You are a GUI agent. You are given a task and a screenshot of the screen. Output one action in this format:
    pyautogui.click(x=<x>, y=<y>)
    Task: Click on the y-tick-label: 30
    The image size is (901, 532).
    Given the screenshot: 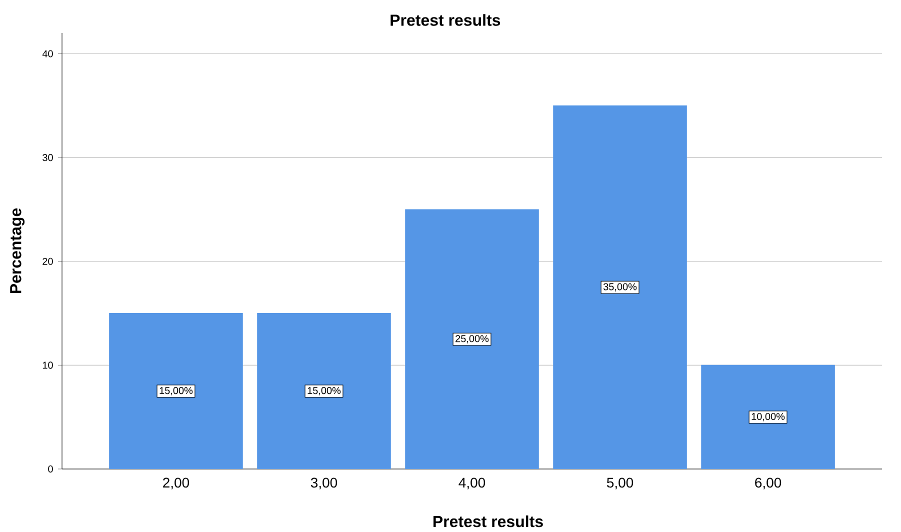 What is the action you would take?
    pyautogui.click(x=47, y=158)
    